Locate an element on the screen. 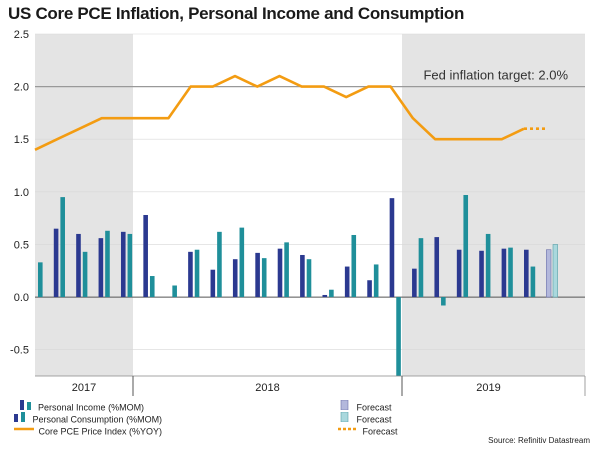 This screenshot has height=450, width=600. y-tick-label: 2.5 is located at coordinates (21, 35).